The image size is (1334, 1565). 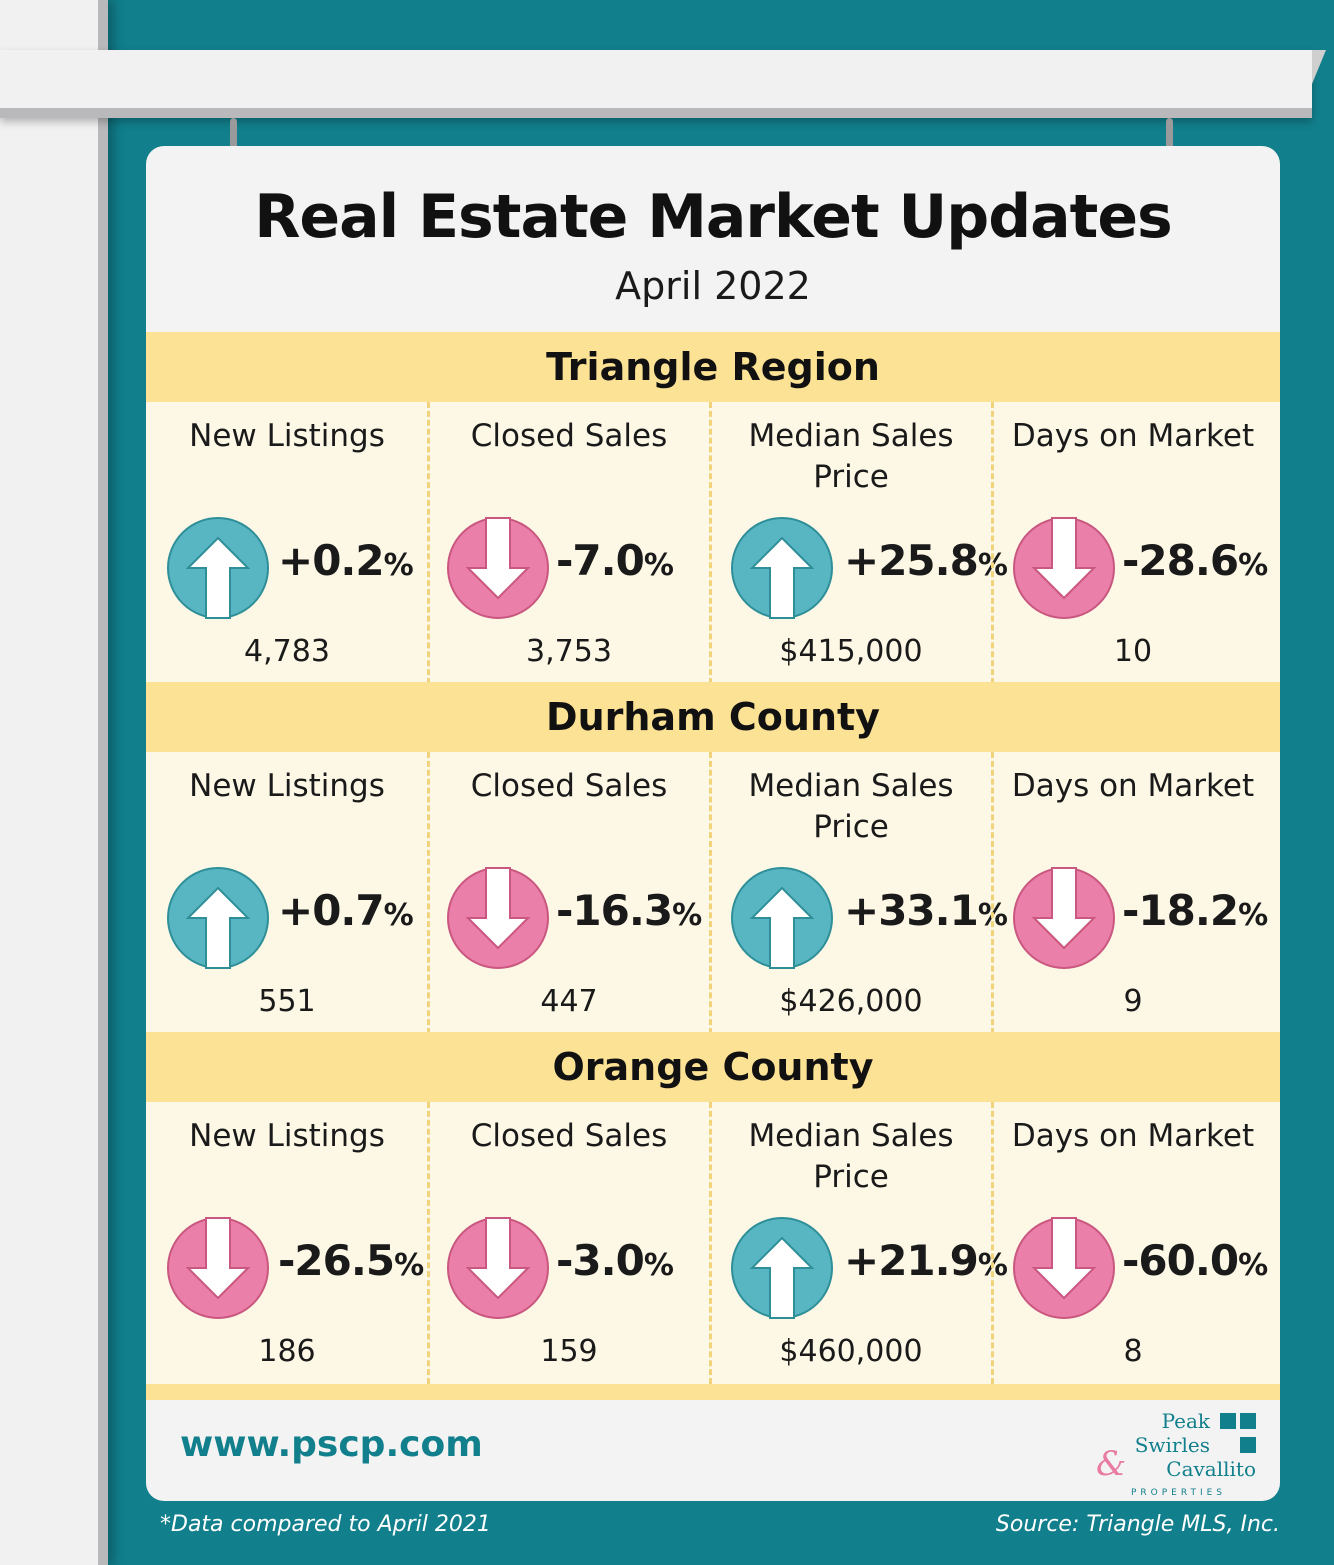 I want to click on percent-change: +0.2%, so click(x=346, y=560).